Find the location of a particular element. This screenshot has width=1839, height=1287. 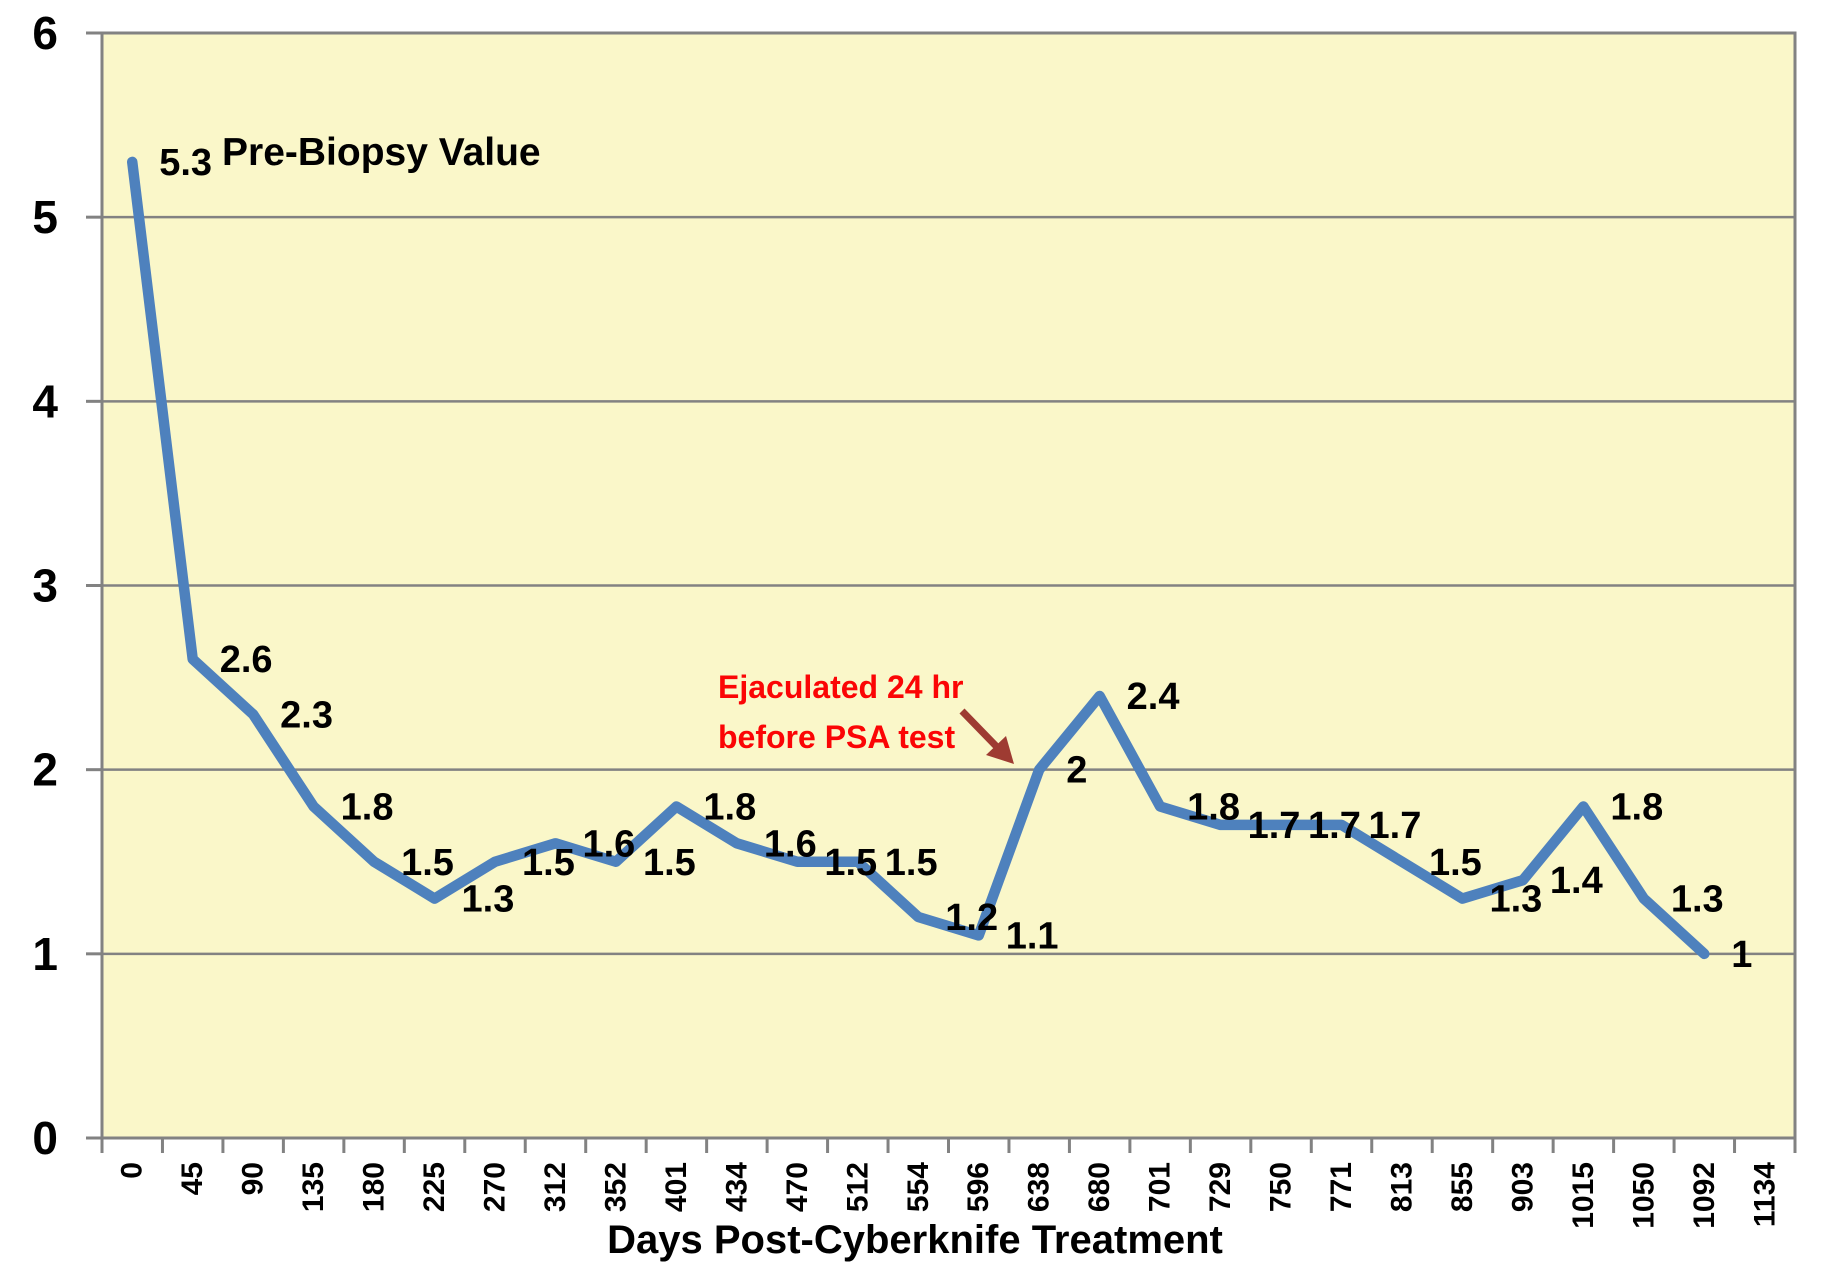

data-label: 1.2 is located at coordinates (971, 918).